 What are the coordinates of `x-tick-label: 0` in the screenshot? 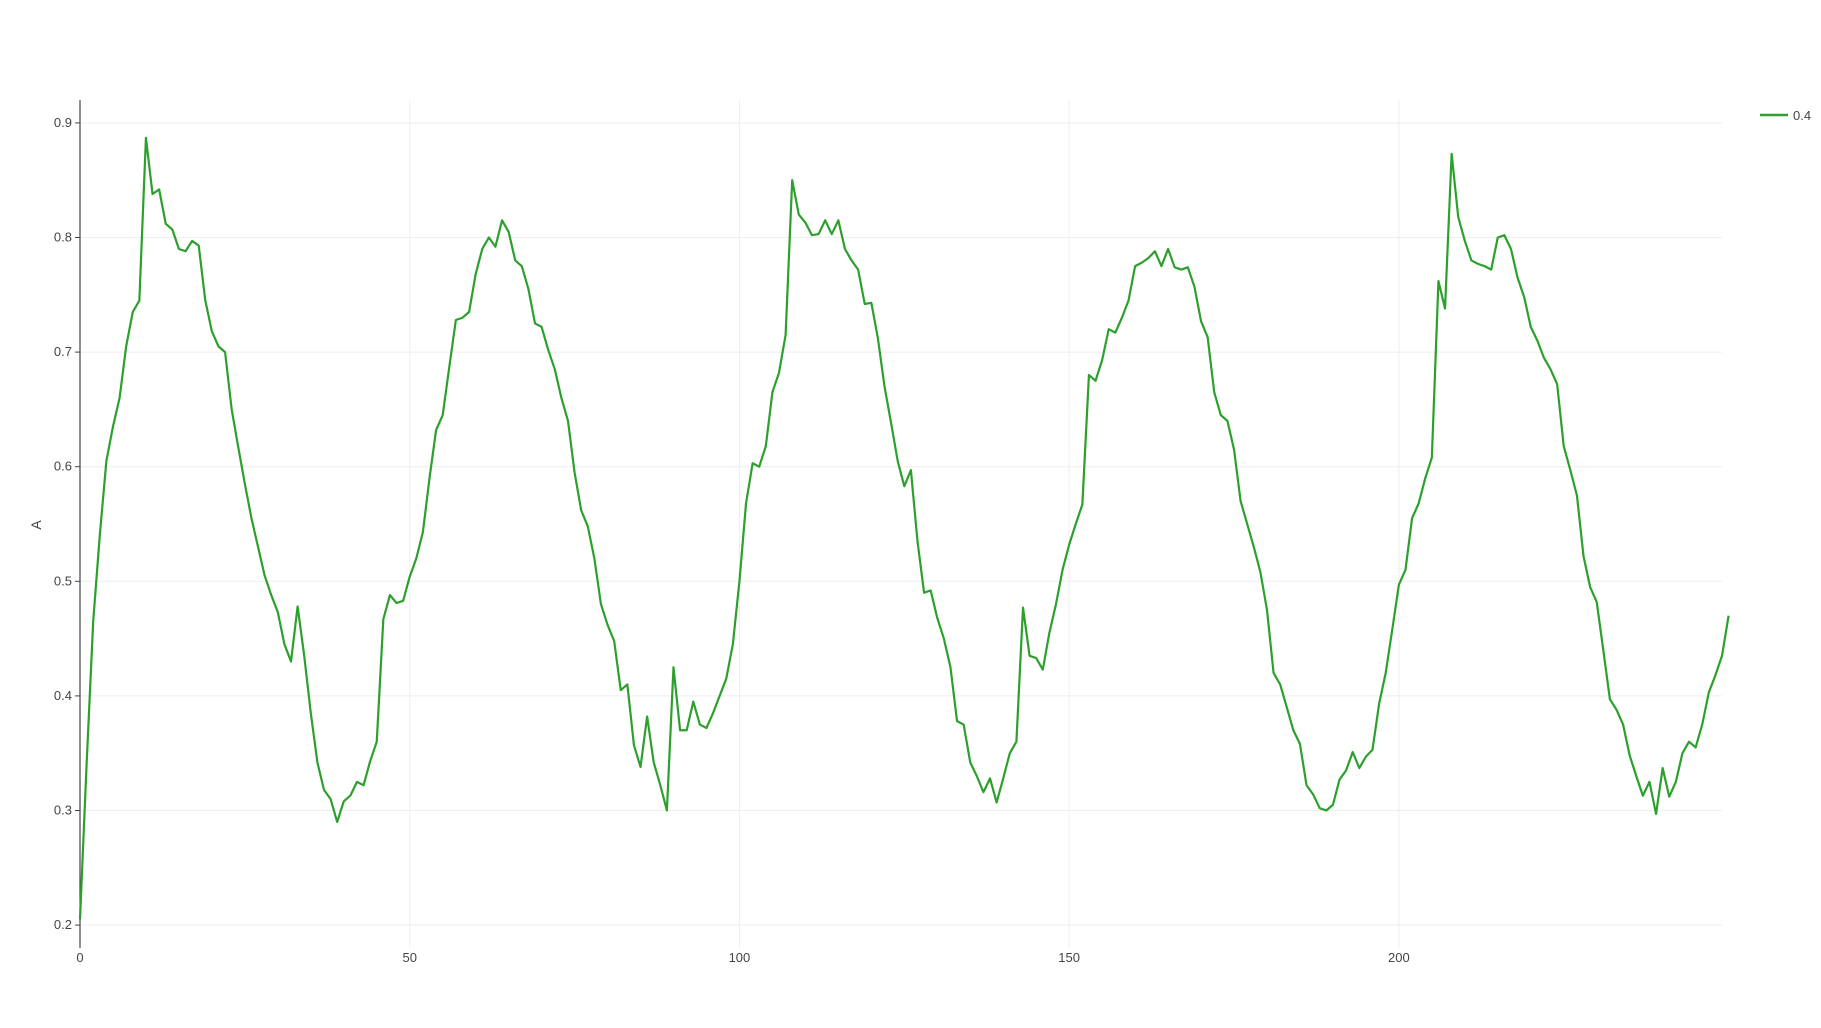 It's located at (79, 957).